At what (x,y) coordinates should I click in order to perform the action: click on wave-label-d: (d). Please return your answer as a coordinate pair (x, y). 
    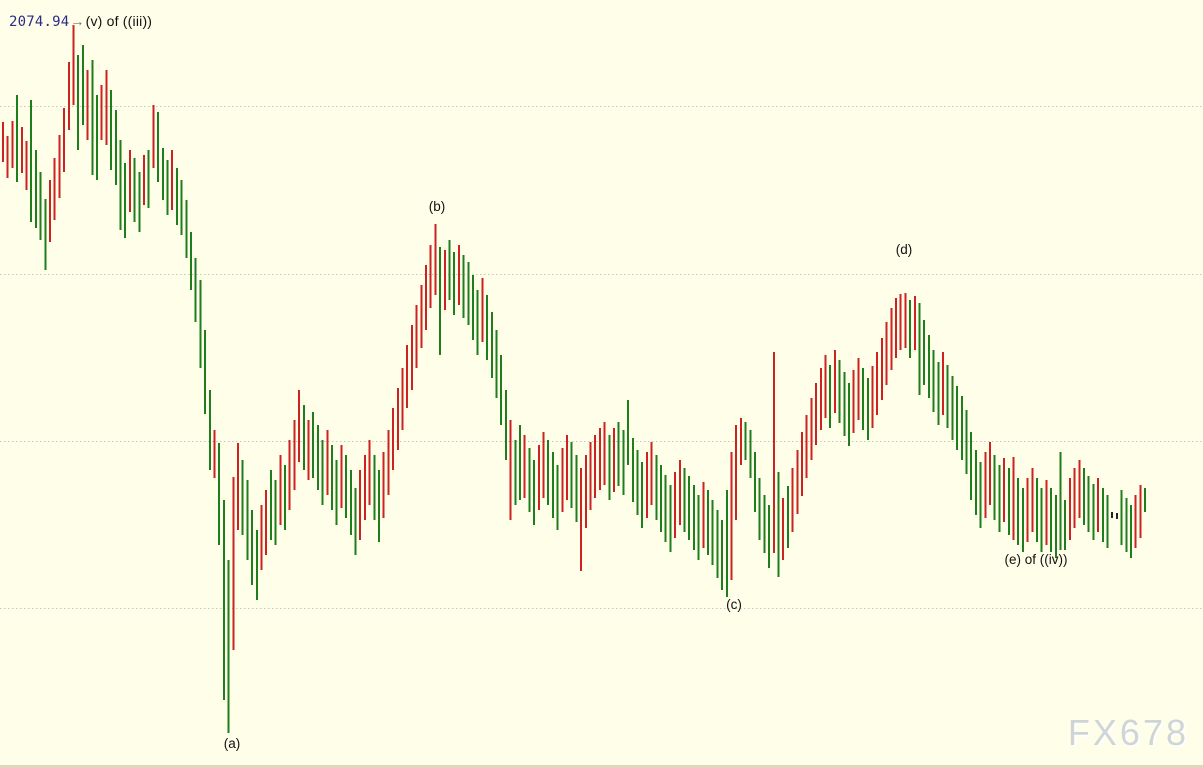
    Looking at the image, I should click on (904, 249).